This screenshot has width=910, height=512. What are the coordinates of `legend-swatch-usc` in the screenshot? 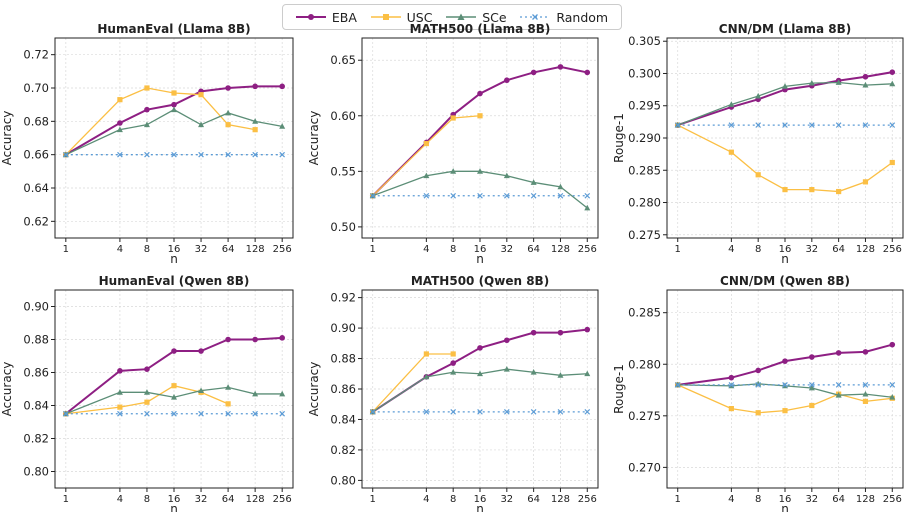 It's located at (385, 17).